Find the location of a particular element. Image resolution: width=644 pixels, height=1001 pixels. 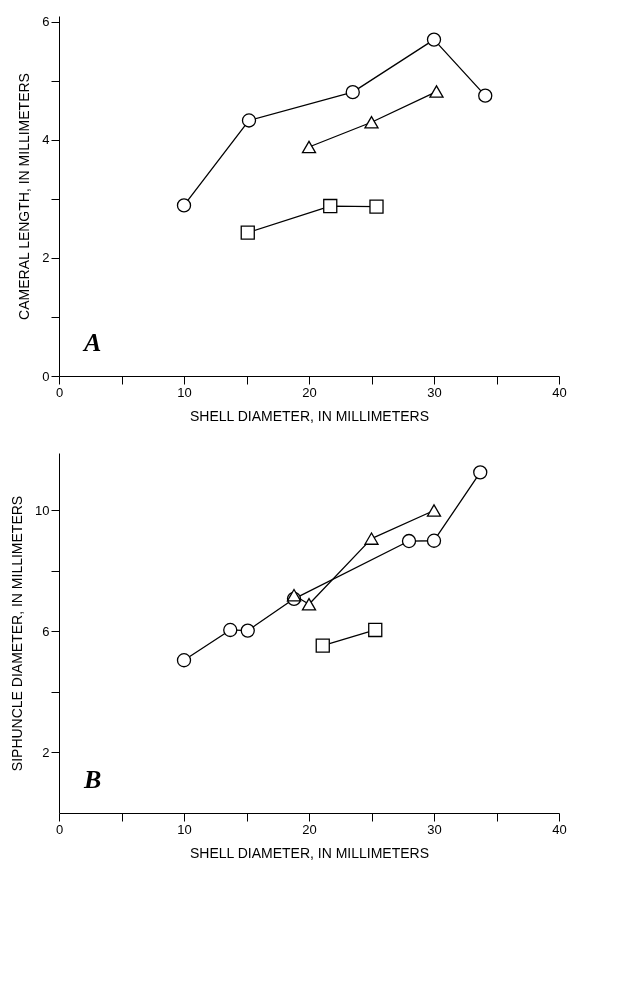

y-tick-label: 0 is located at coordinates (46, 376).